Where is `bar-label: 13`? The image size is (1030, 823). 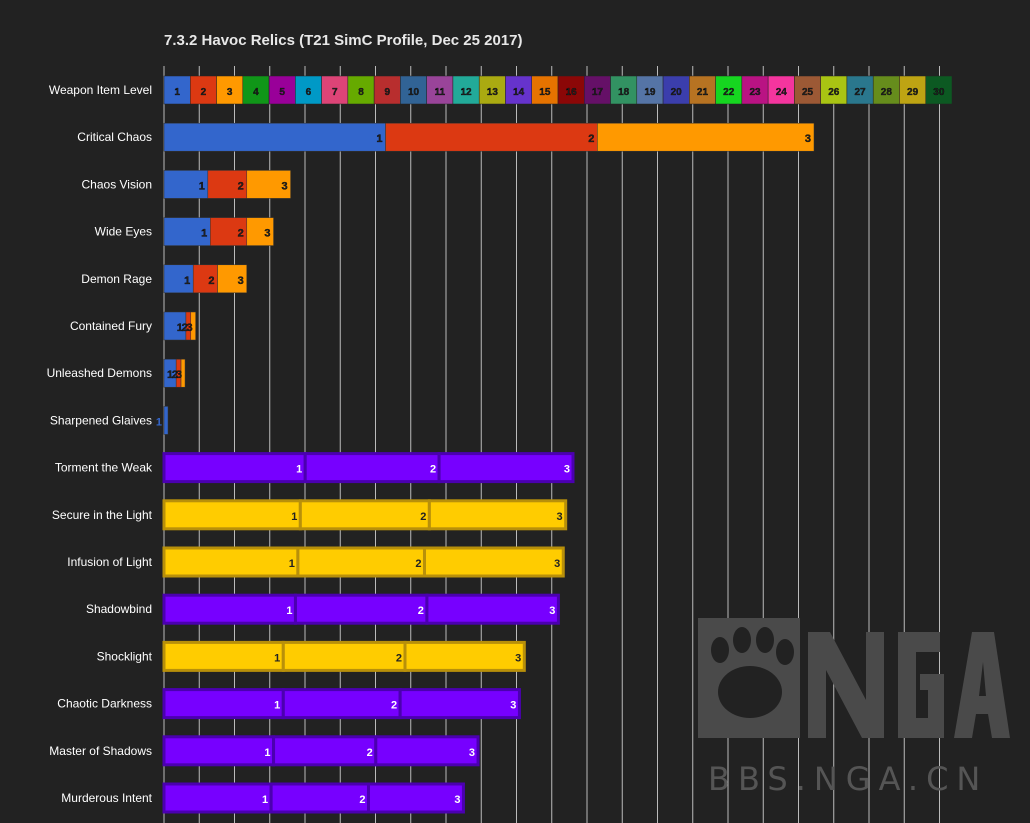 bar-label: 13 is located at coordinates (493, 92).